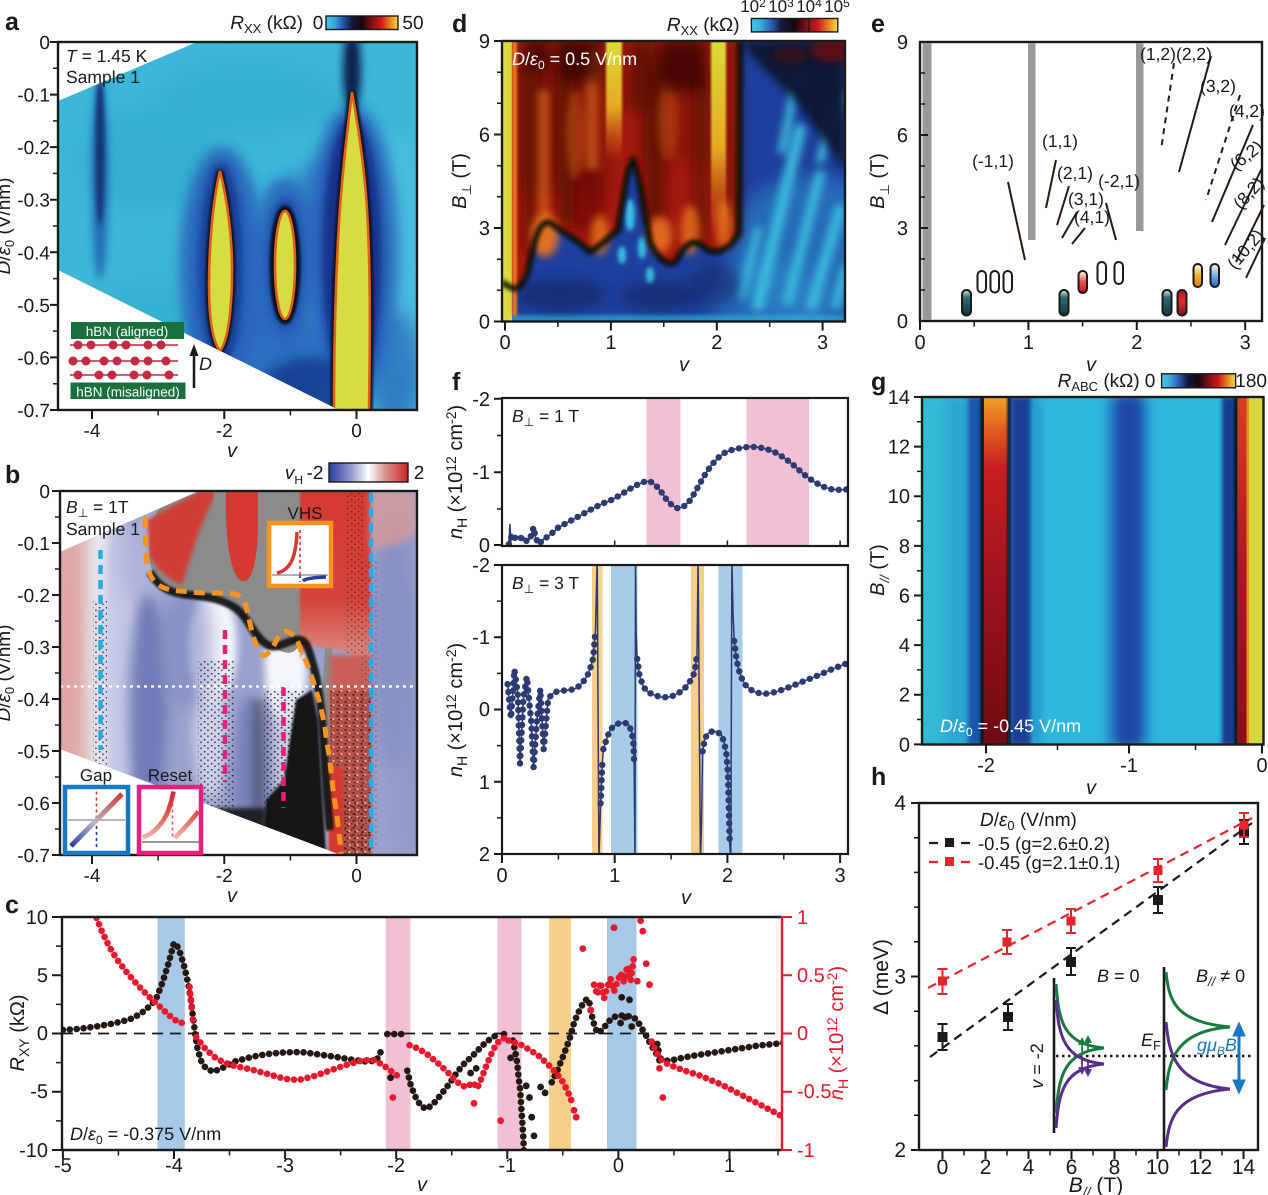 Image resolution: width=1268 pixels, height=1195 pixels. Describe the element at coordinates (285, 1166) in the screenshot. I see `svg-text: -3` at that location.